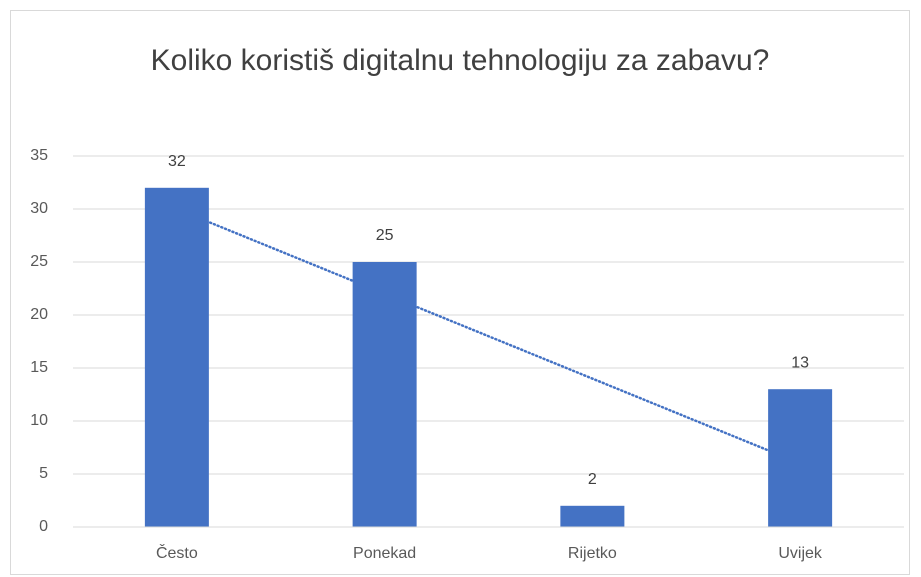  I want to click on y-tick-label: 10, so click(39, 420).